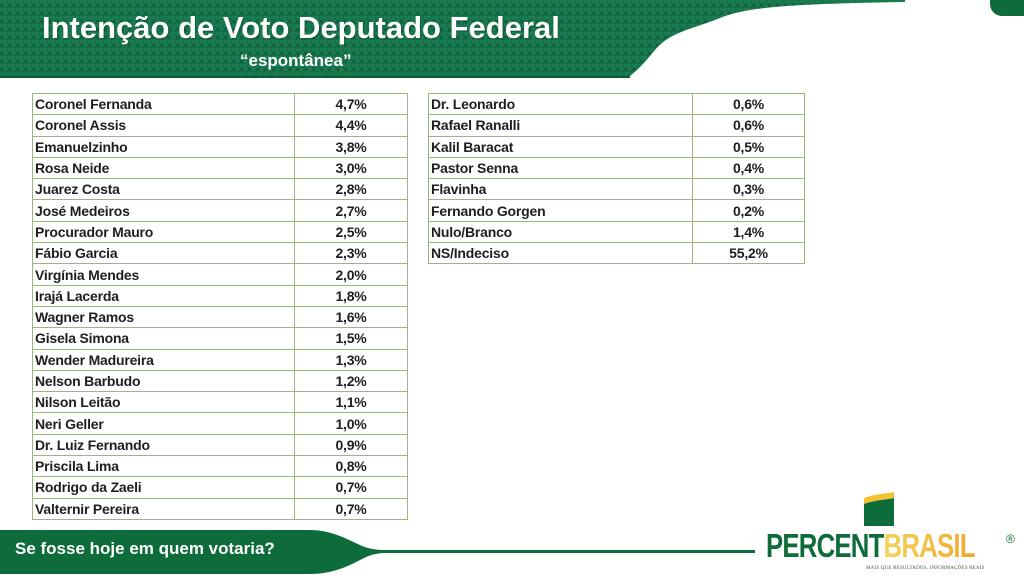 The height and width of the screenshot is (576, 1024). I want to click on table-row: Emanuelzinho 3,8%, so click(220, 146).